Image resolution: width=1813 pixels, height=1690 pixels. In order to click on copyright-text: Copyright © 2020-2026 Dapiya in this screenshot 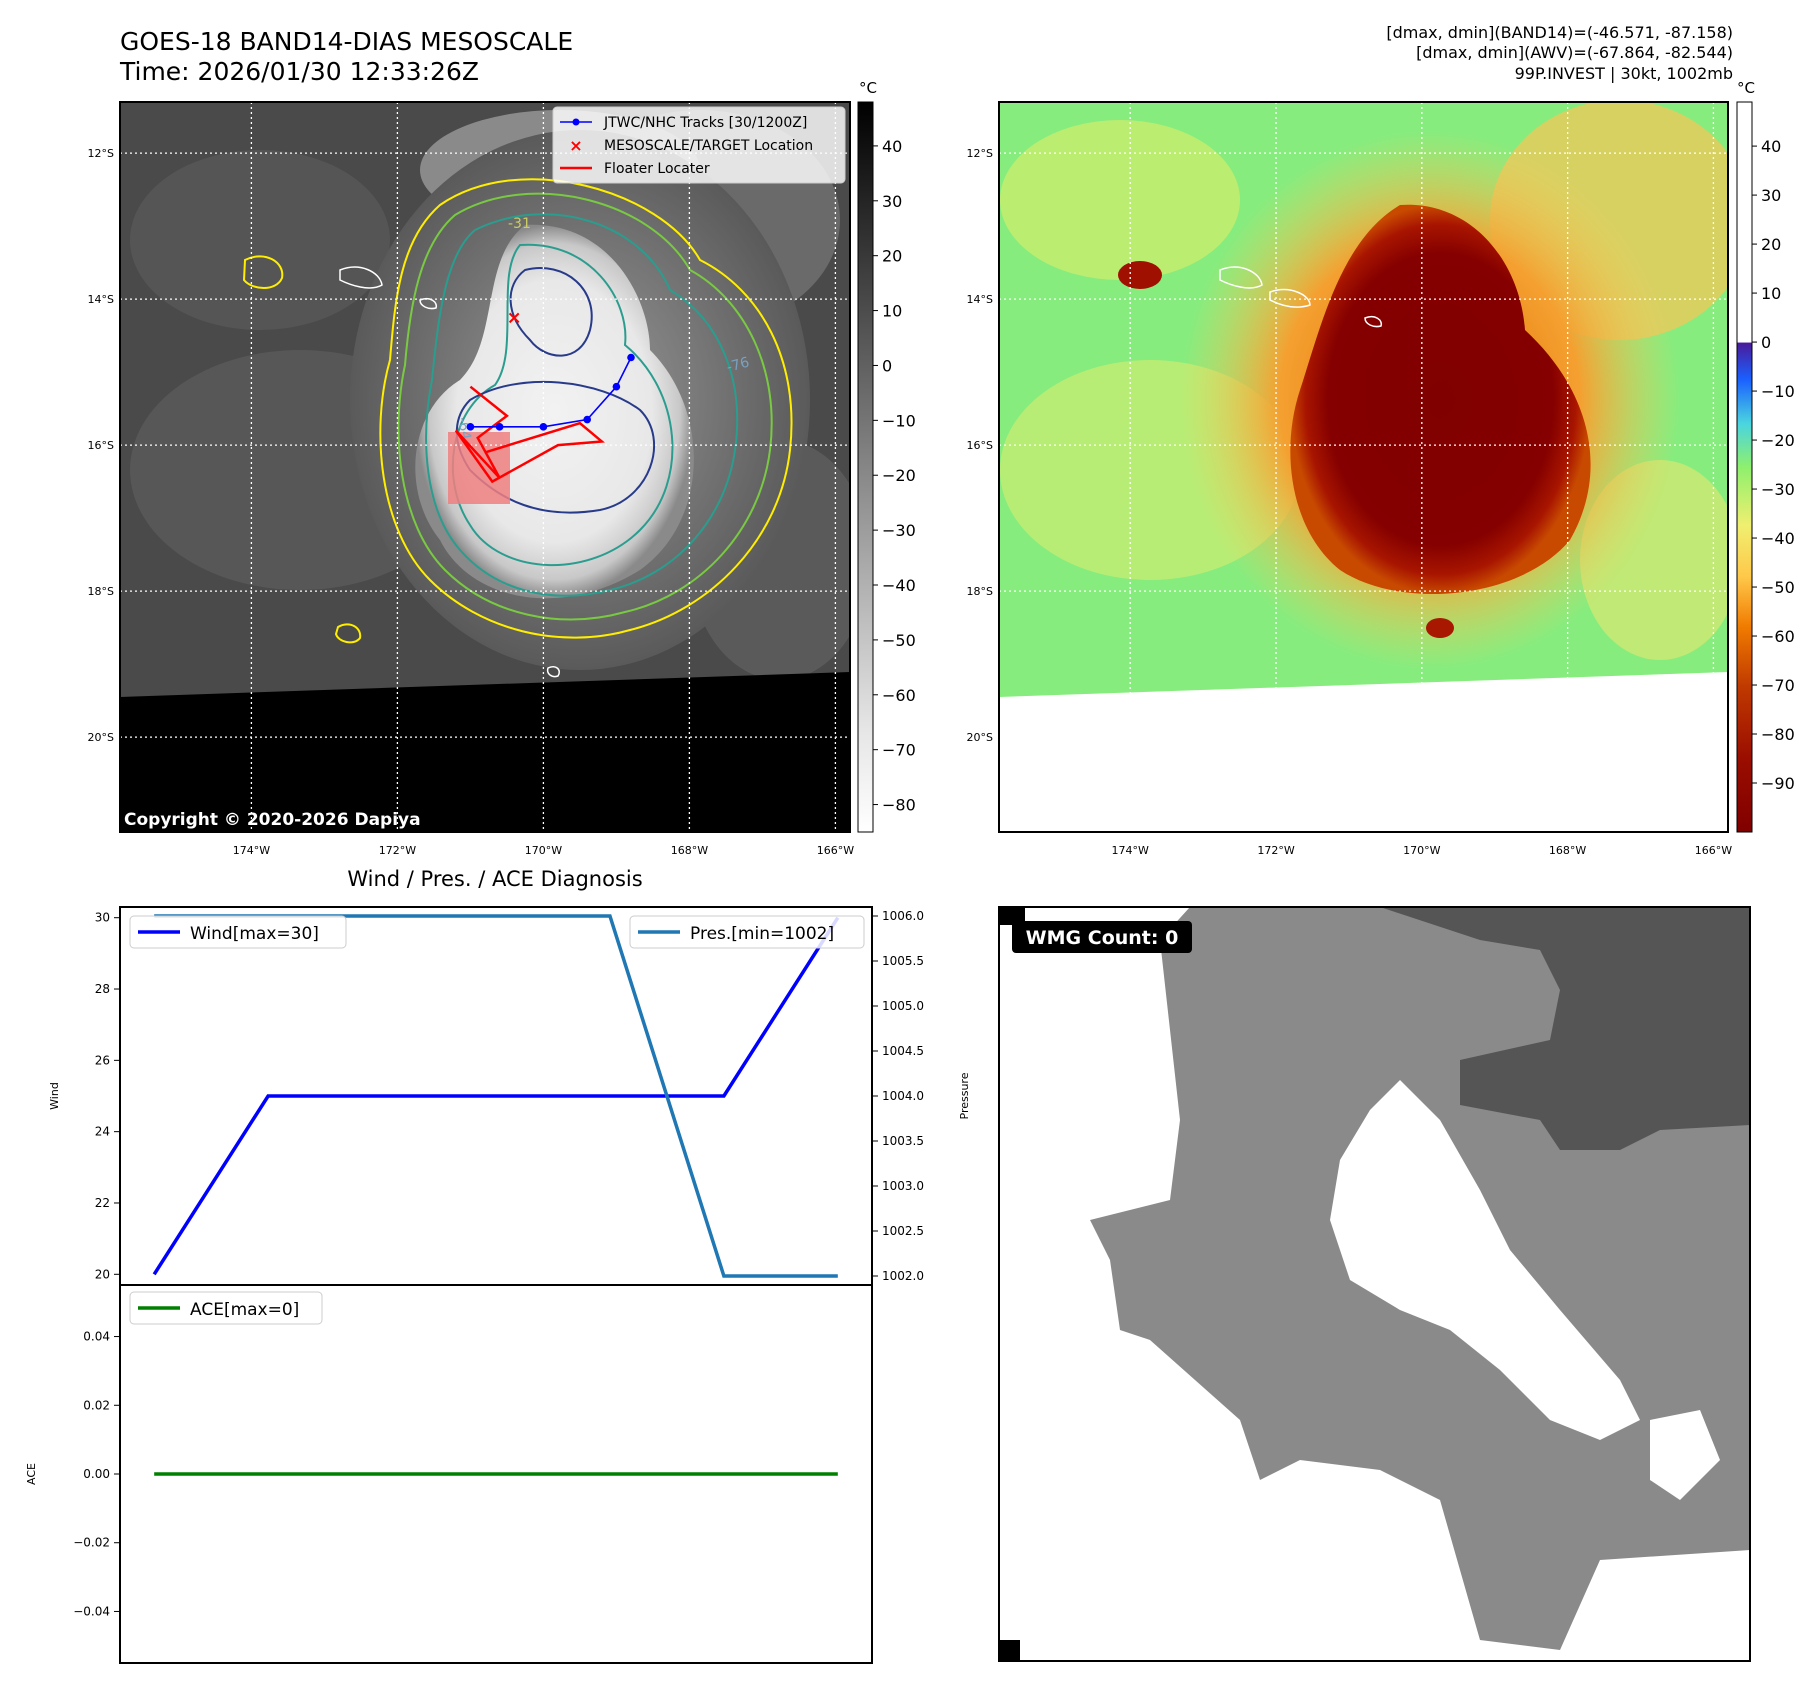, I will do `click(272, 820)`.